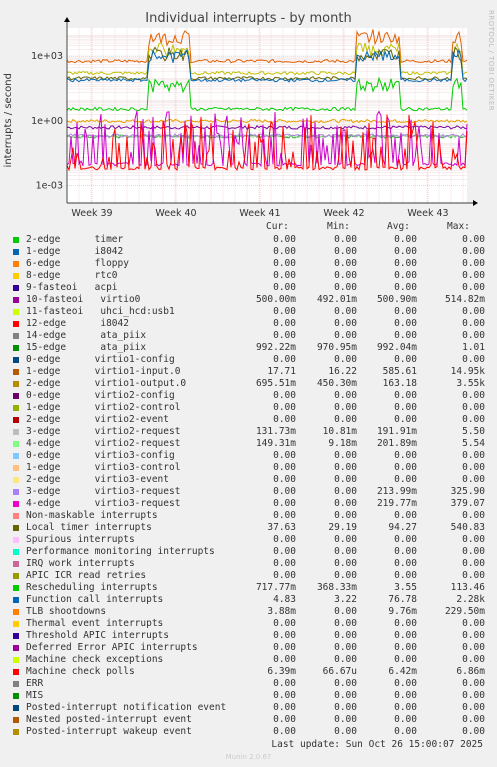  What do you see at coordinates (473, 443) in the screenshot?
I see `legend-max: 5.54` at bounding box center [473, 443].